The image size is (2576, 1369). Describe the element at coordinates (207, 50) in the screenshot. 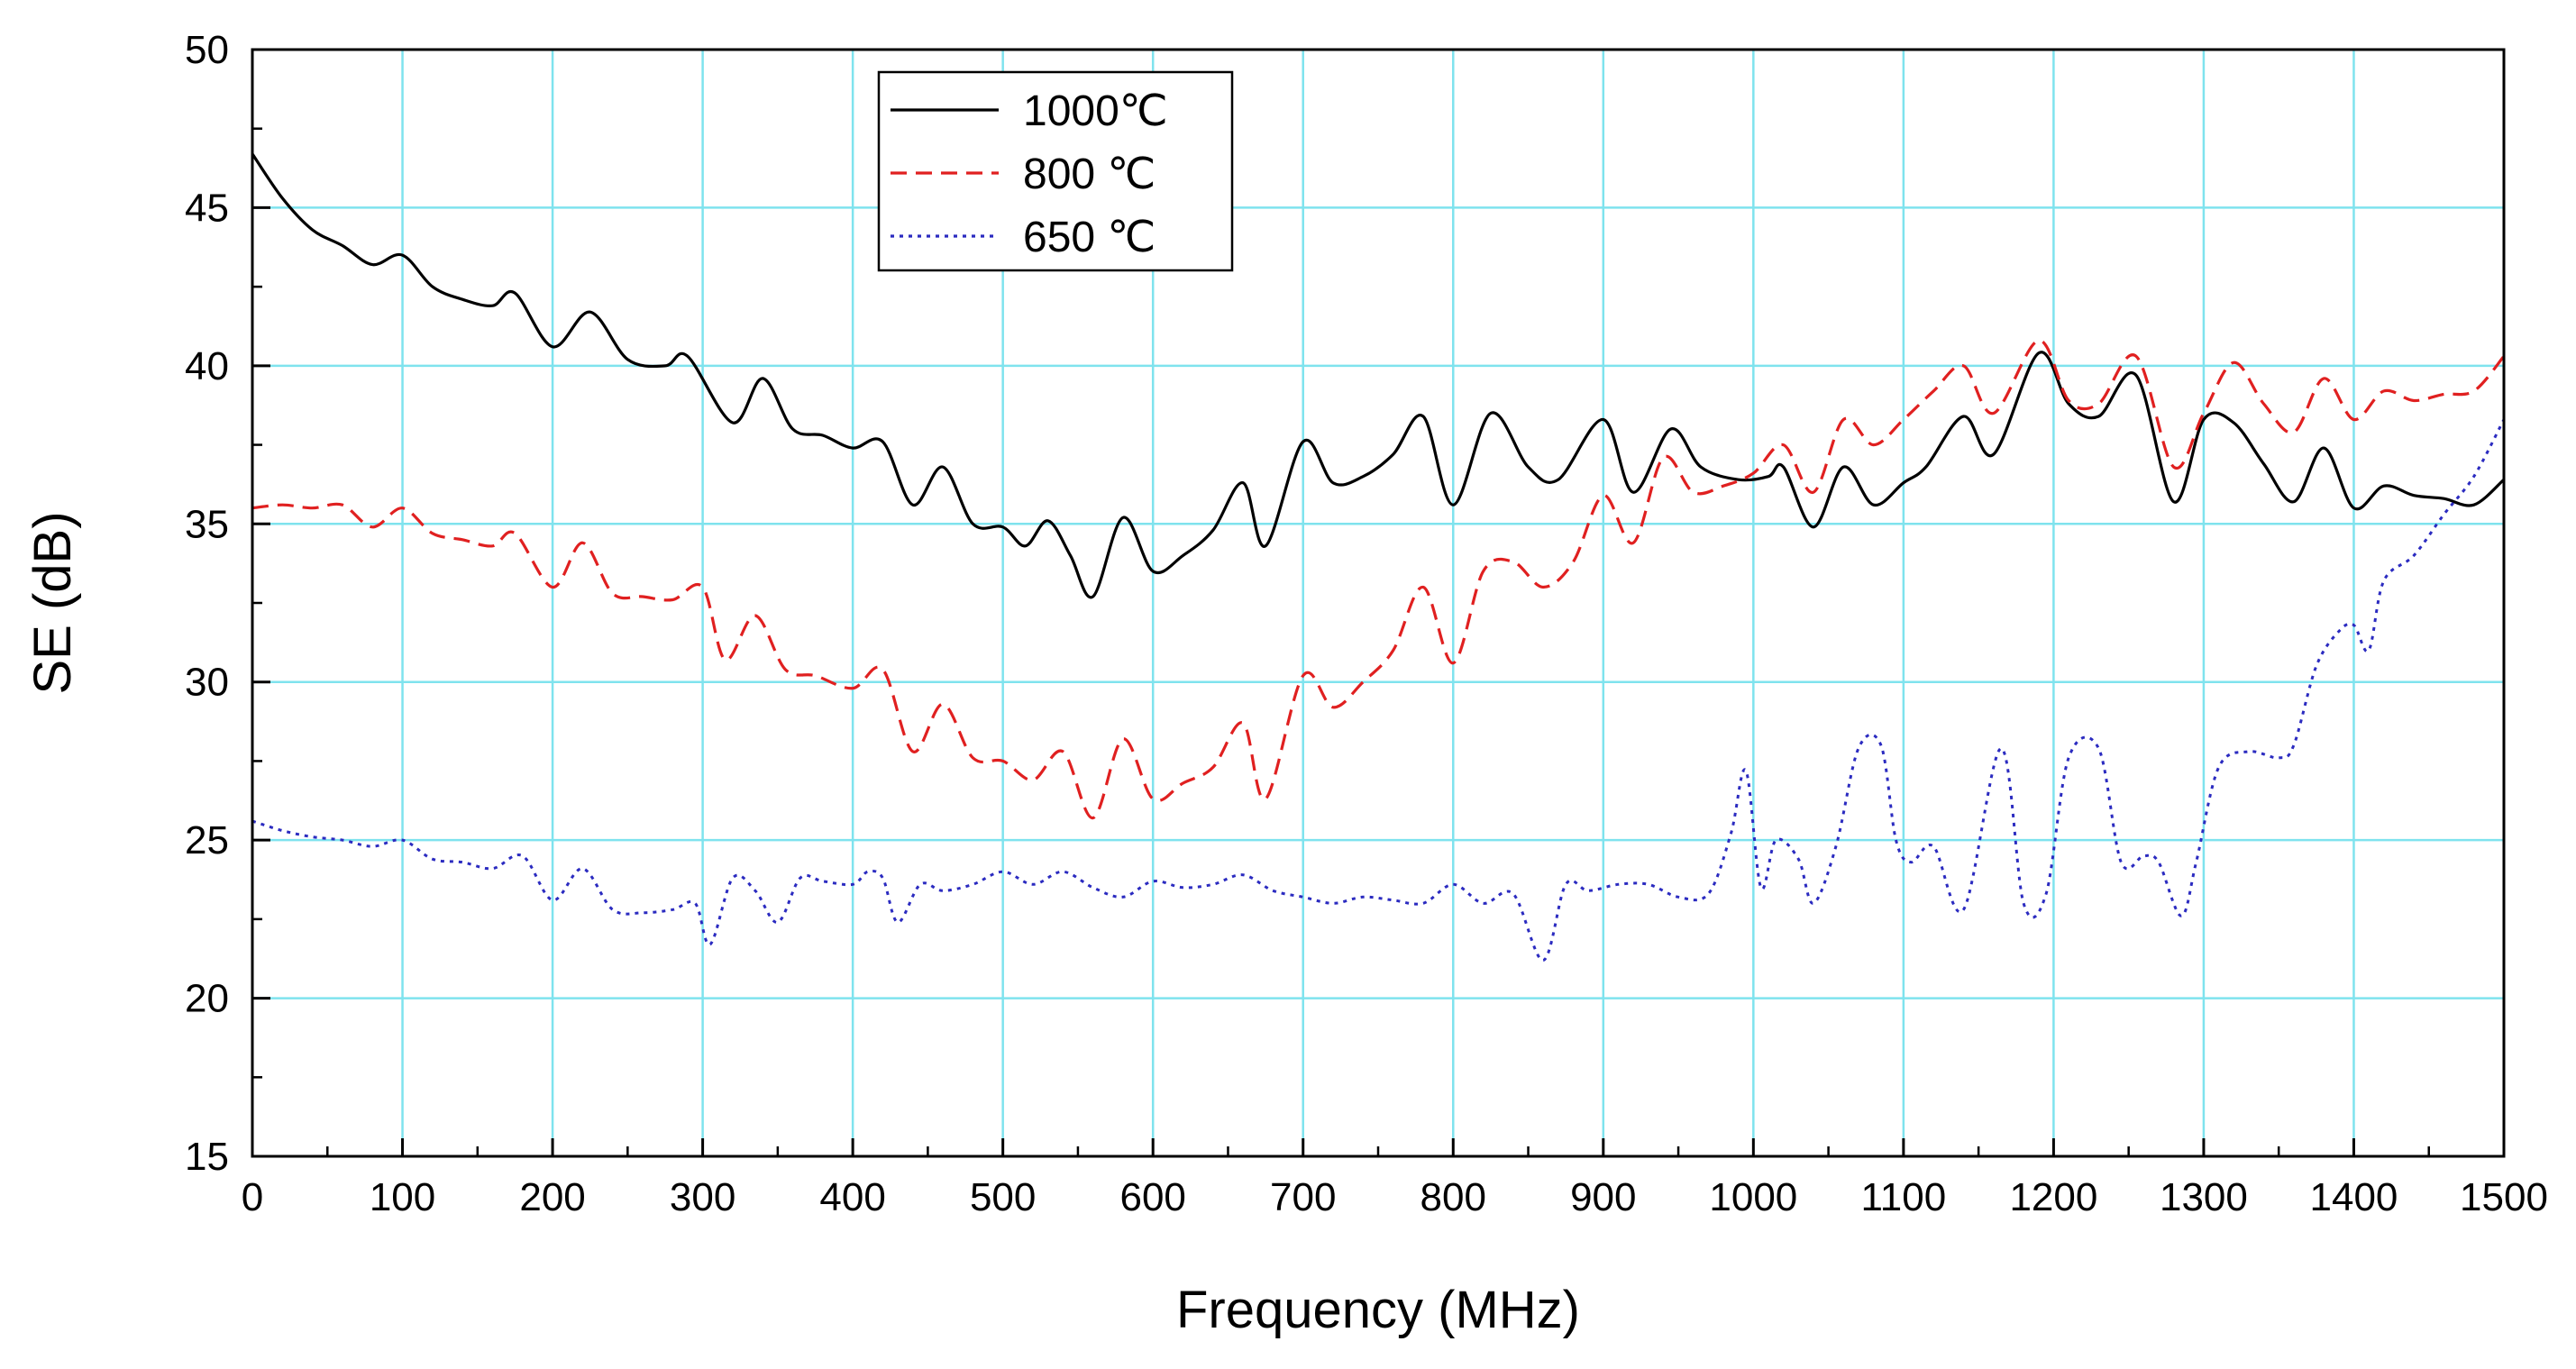

I see `y-tick-label-50: 50` at that location.